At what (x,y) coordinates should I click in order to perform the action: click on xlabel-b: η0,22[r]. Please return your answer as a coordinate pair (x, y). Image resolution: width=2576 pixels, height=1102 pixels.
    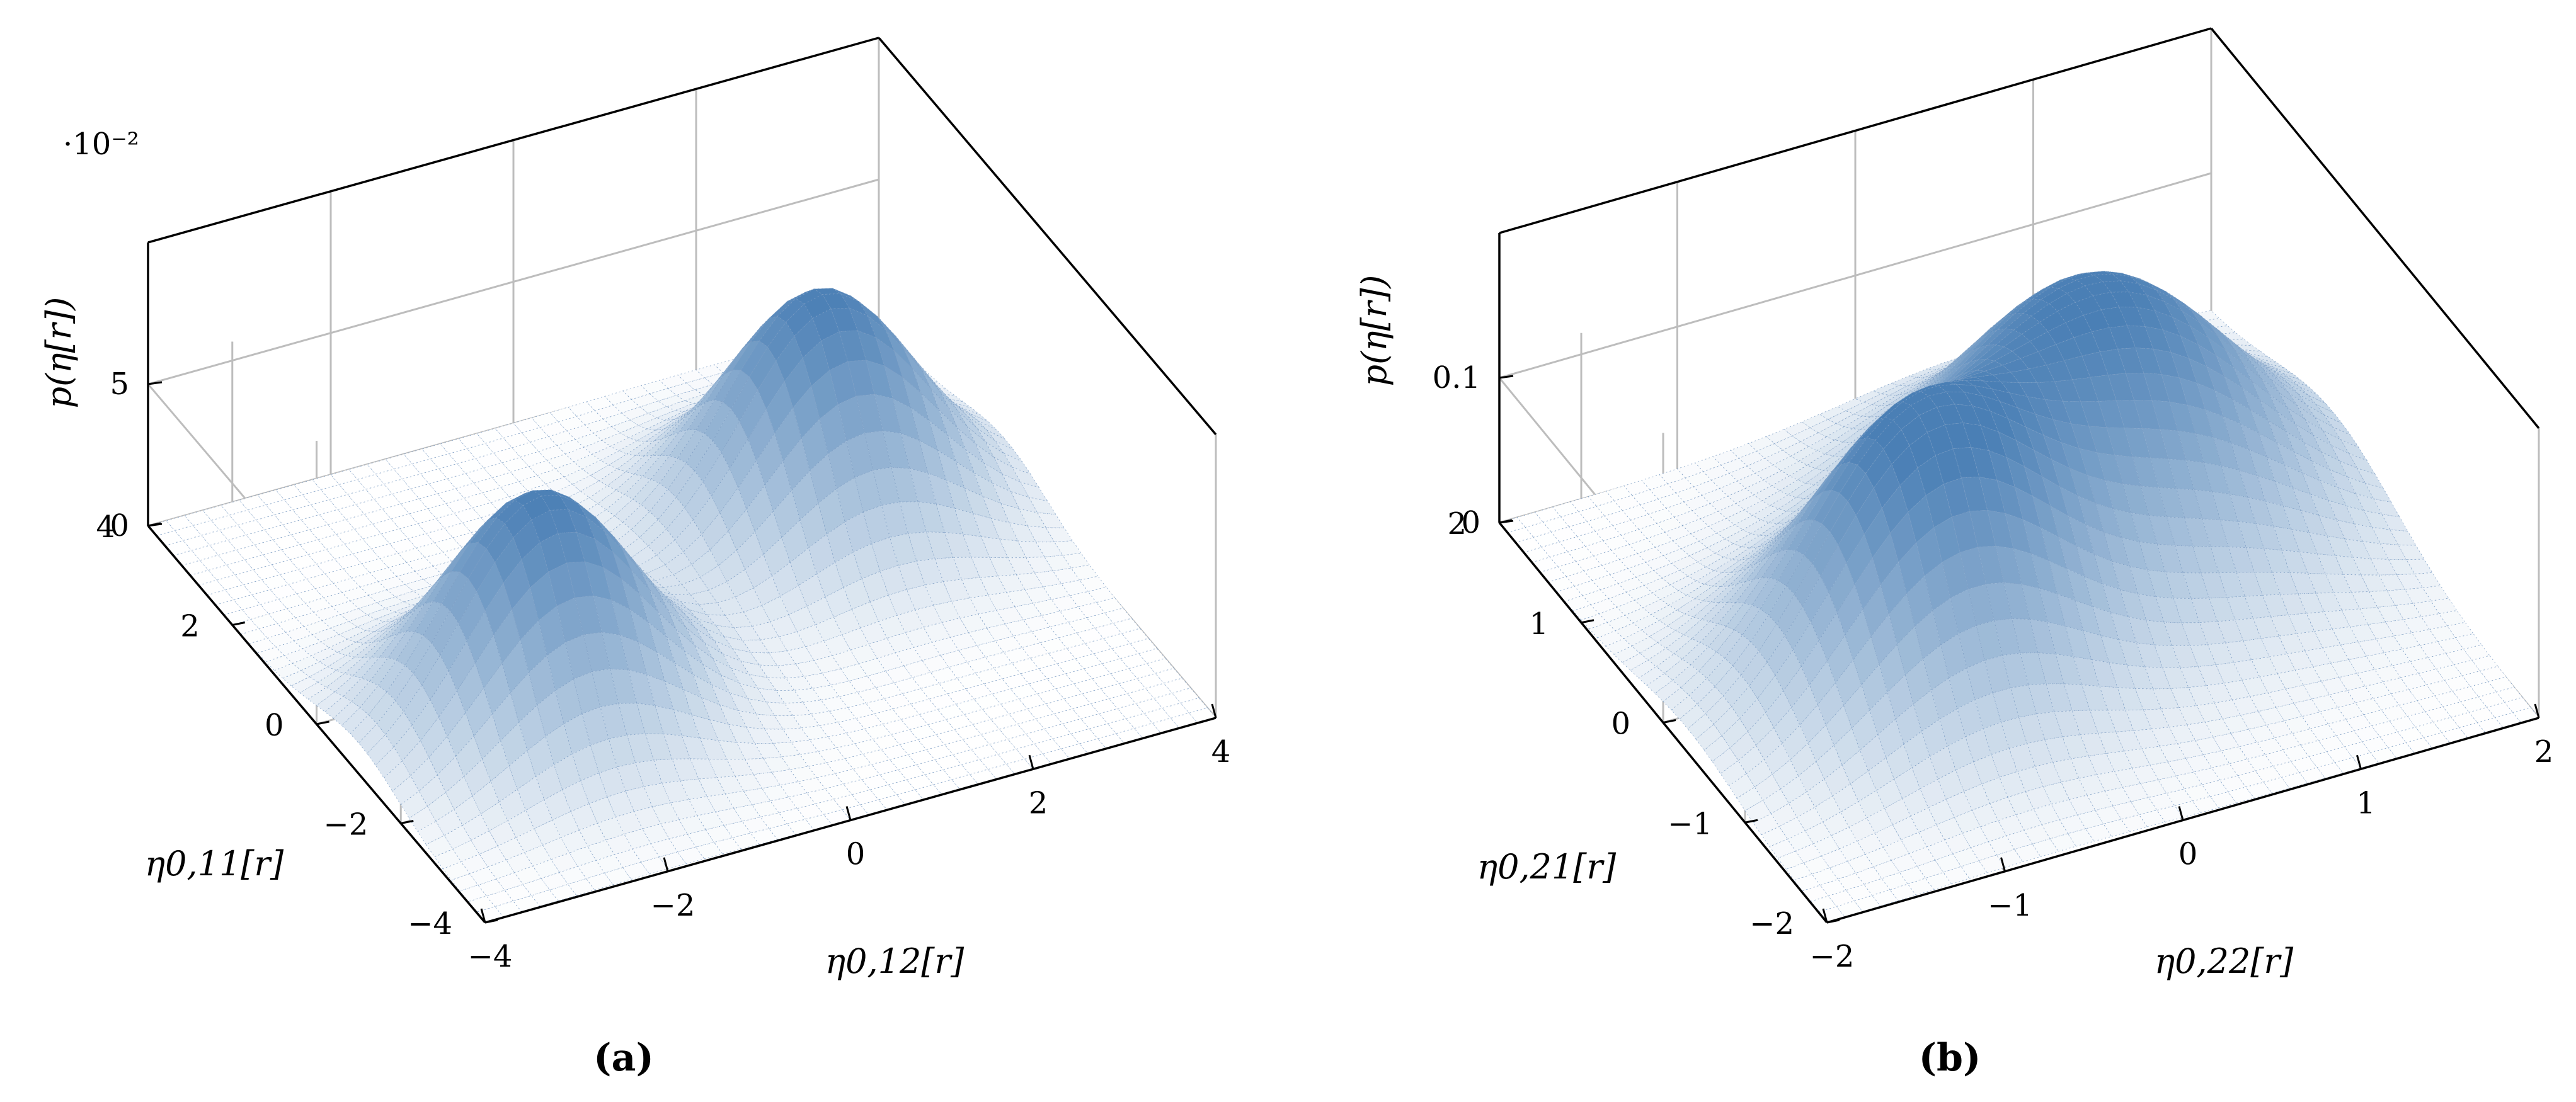
    Looking at the image, I should click on (2225, 961).